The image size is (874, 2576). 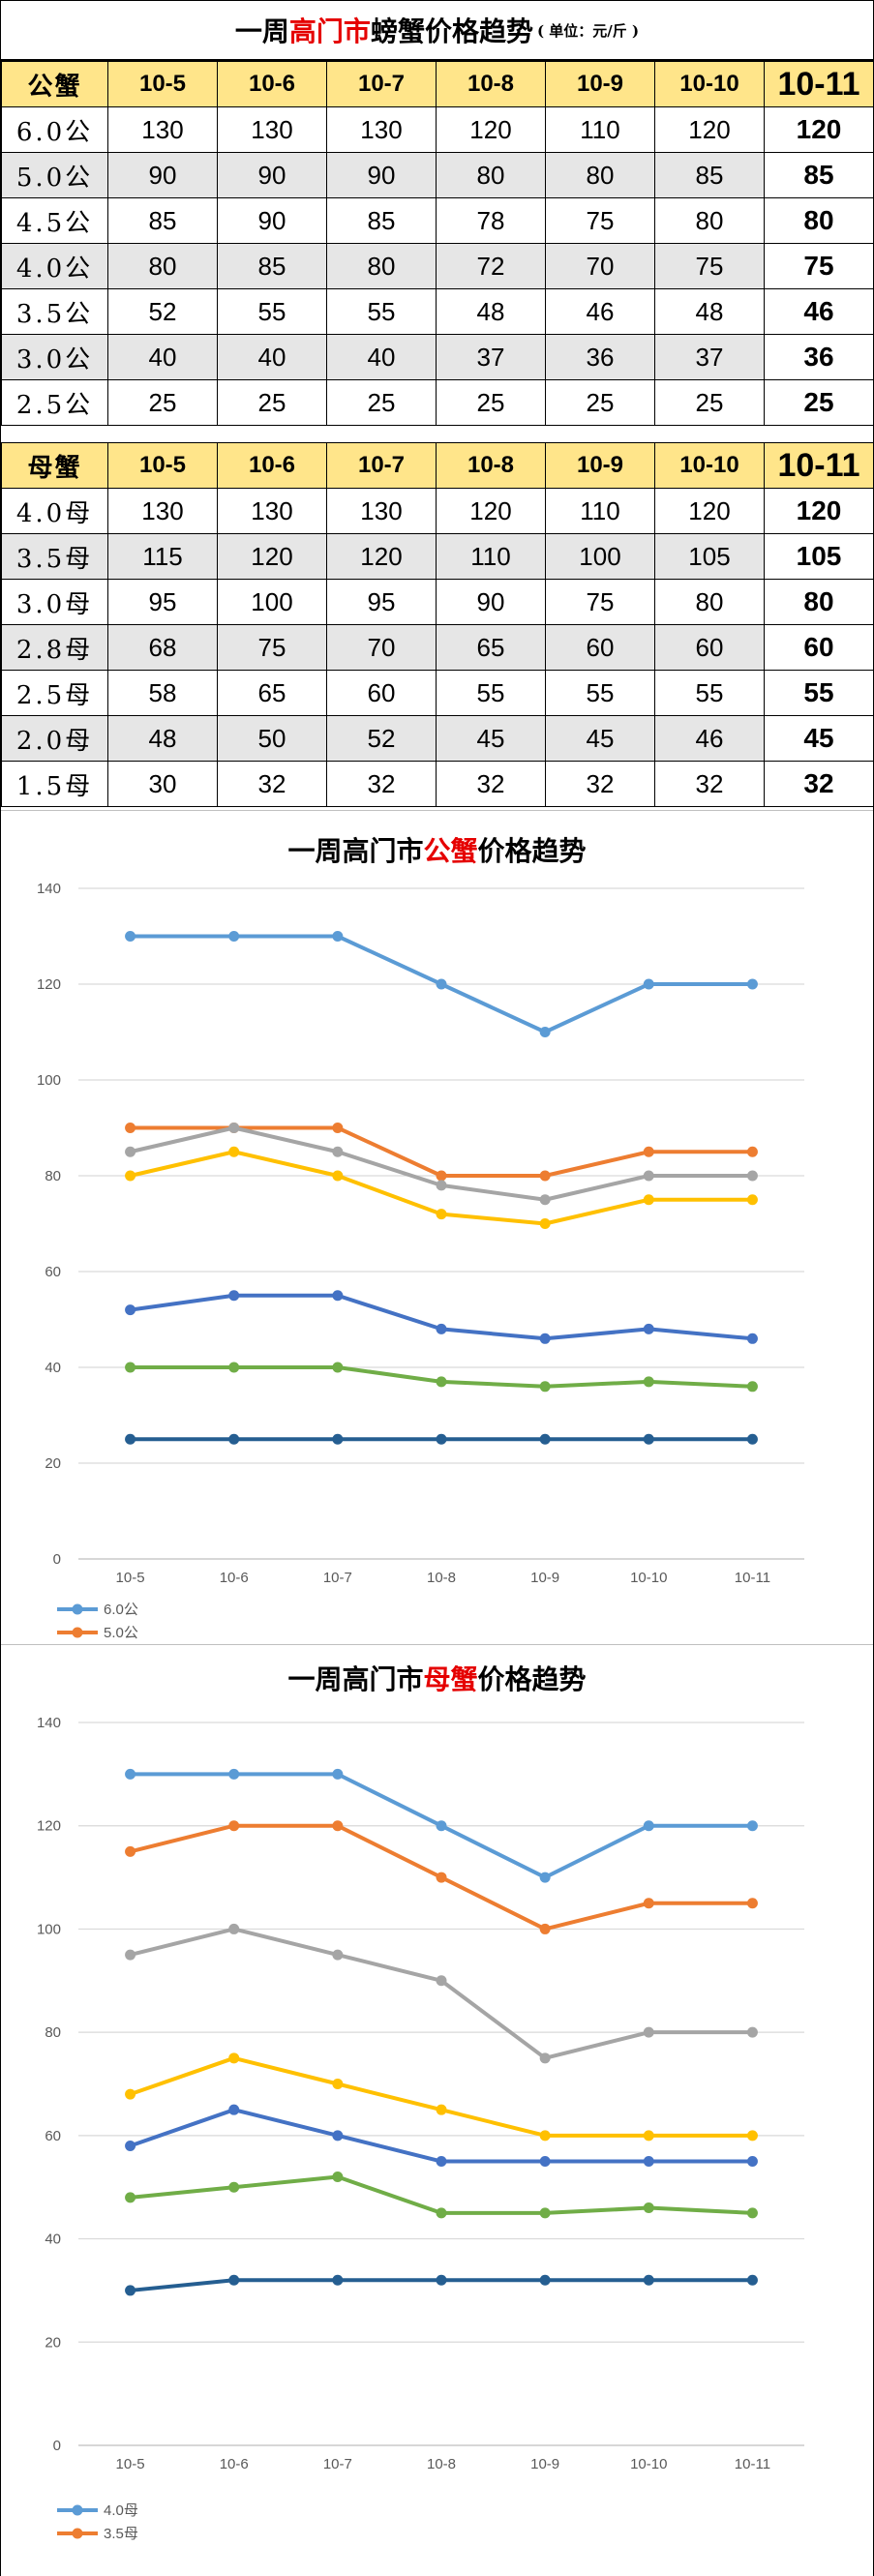 I want to click on price-cell: 36, so click(x=600, y=357).